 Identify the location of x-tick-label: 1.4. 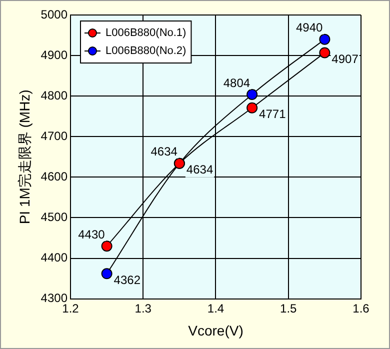
(215, 308).